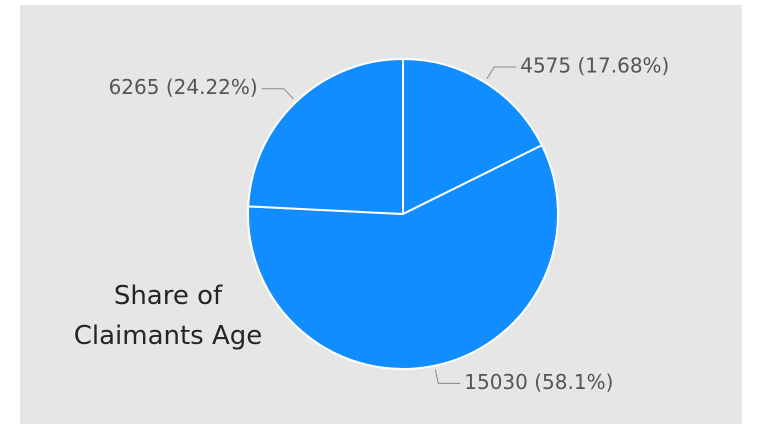  Describe the element at coordinates (538, 382) in the screenshot. I see `data-label: 15030 (58.1%)` at that location.